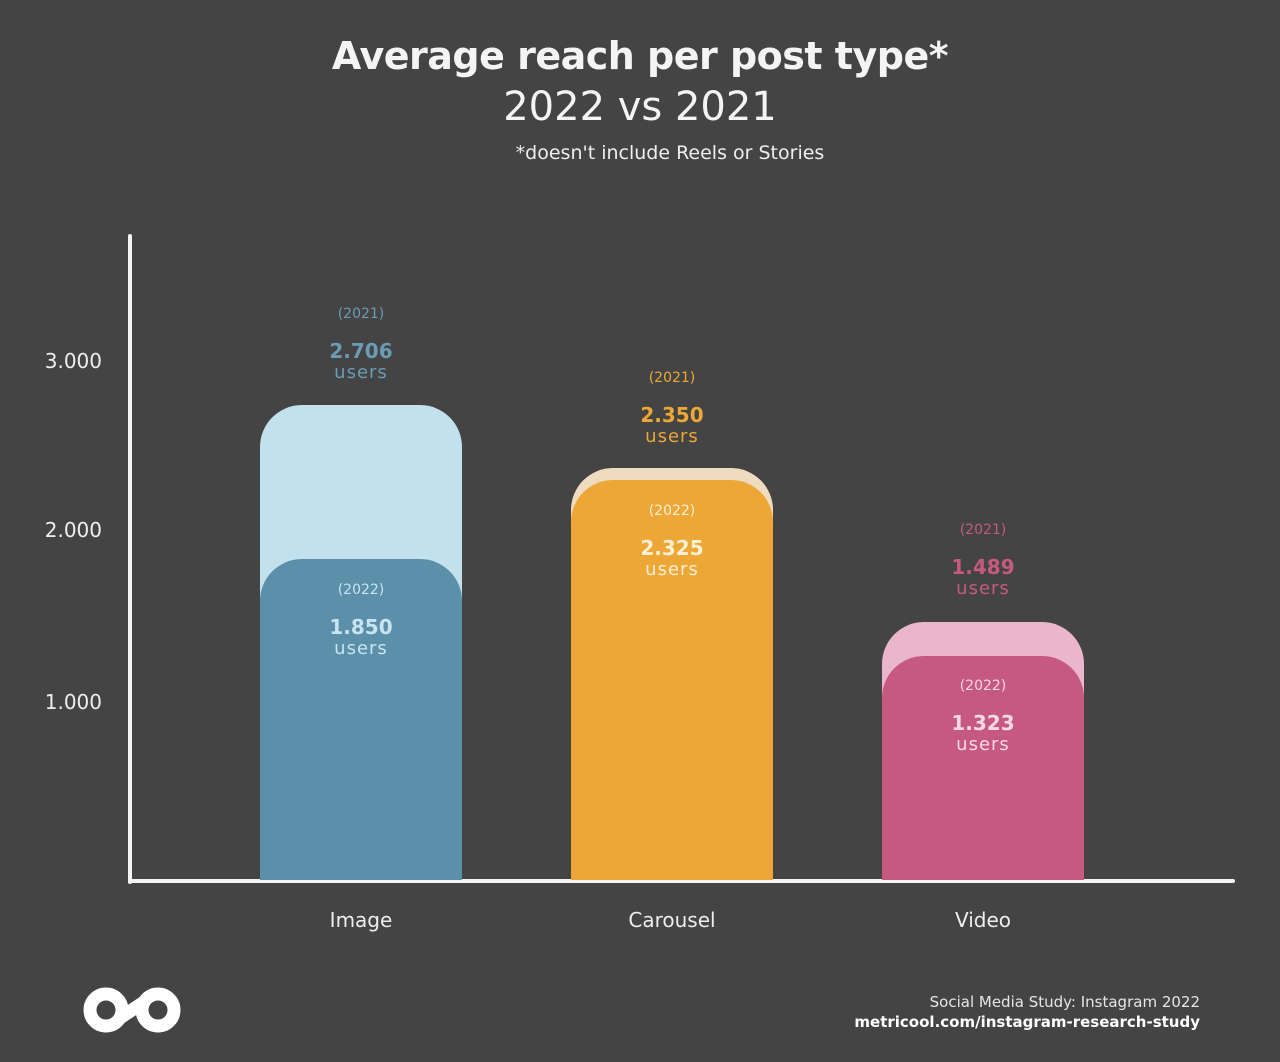 The image size is (1280, 1062). Describe the element at coordinates (73, 361) in the screenshot. I see `y-tick-3000: 3.000` at that location.